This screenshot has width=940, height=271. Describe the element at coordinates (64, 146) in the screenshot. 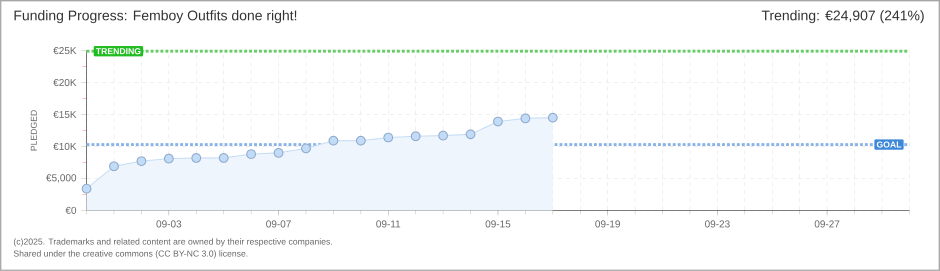

I see `y-tick-label: €10K` at that location.